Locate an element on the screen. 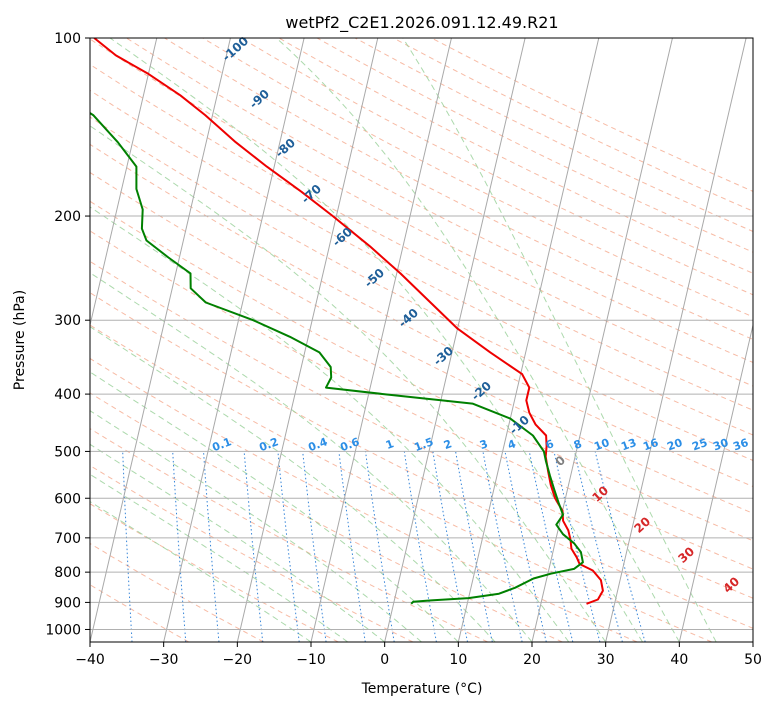 The image size is (775, 708). isotherm-label: -30 is located at coordinates (443, 356).